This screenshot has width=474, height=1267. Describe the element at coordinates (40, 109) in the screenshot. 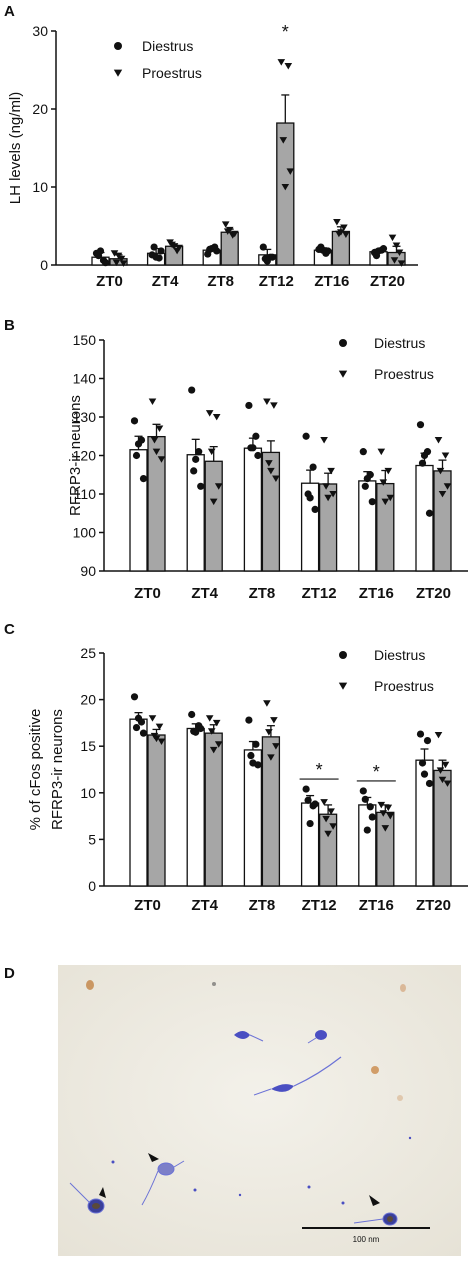

I see `y-tick-label: 20` at that location.